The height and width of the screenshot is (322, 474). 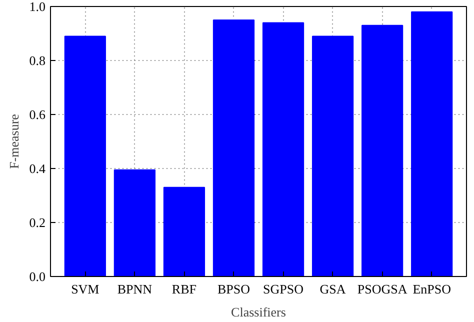 I want to click on y-tick-label: 0.4, so click(x=37, y=168).